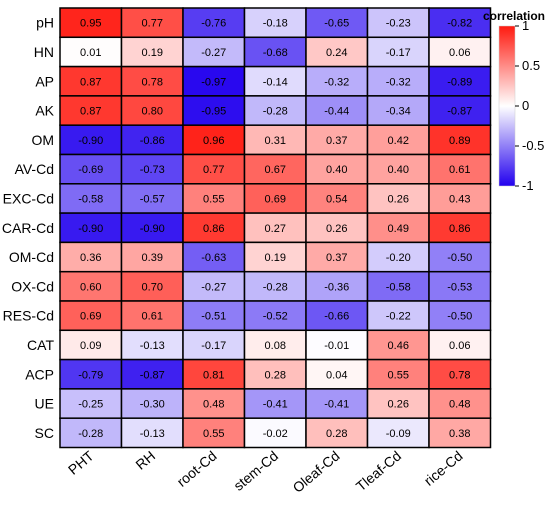 This screenshot has height=507, width=550. What do you see at coordinates (459, 141) in the screenshot?
I see `cell-value-label: 0.89` at bounding box center [459, 141].